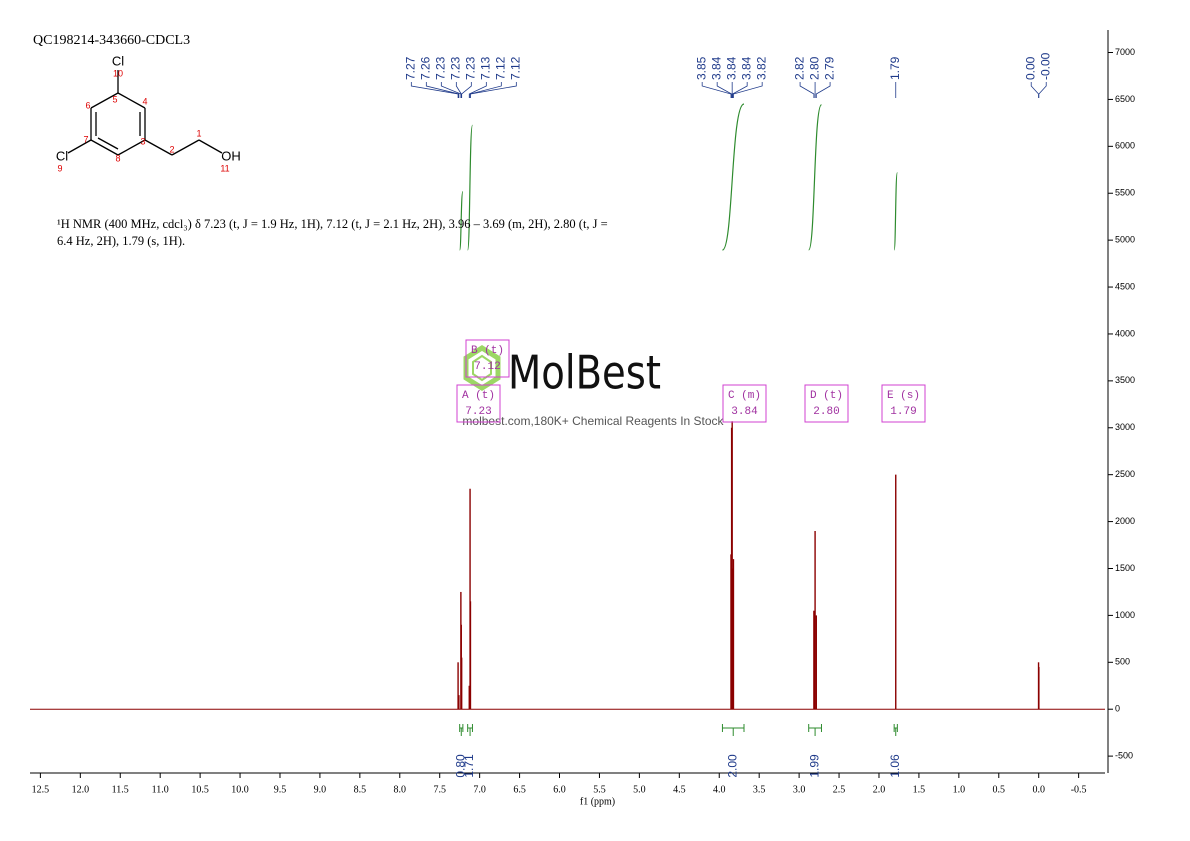  Describe the element at coordinates (410, 68) in the screenshot. I see `peak-label: 7.27` at that location.